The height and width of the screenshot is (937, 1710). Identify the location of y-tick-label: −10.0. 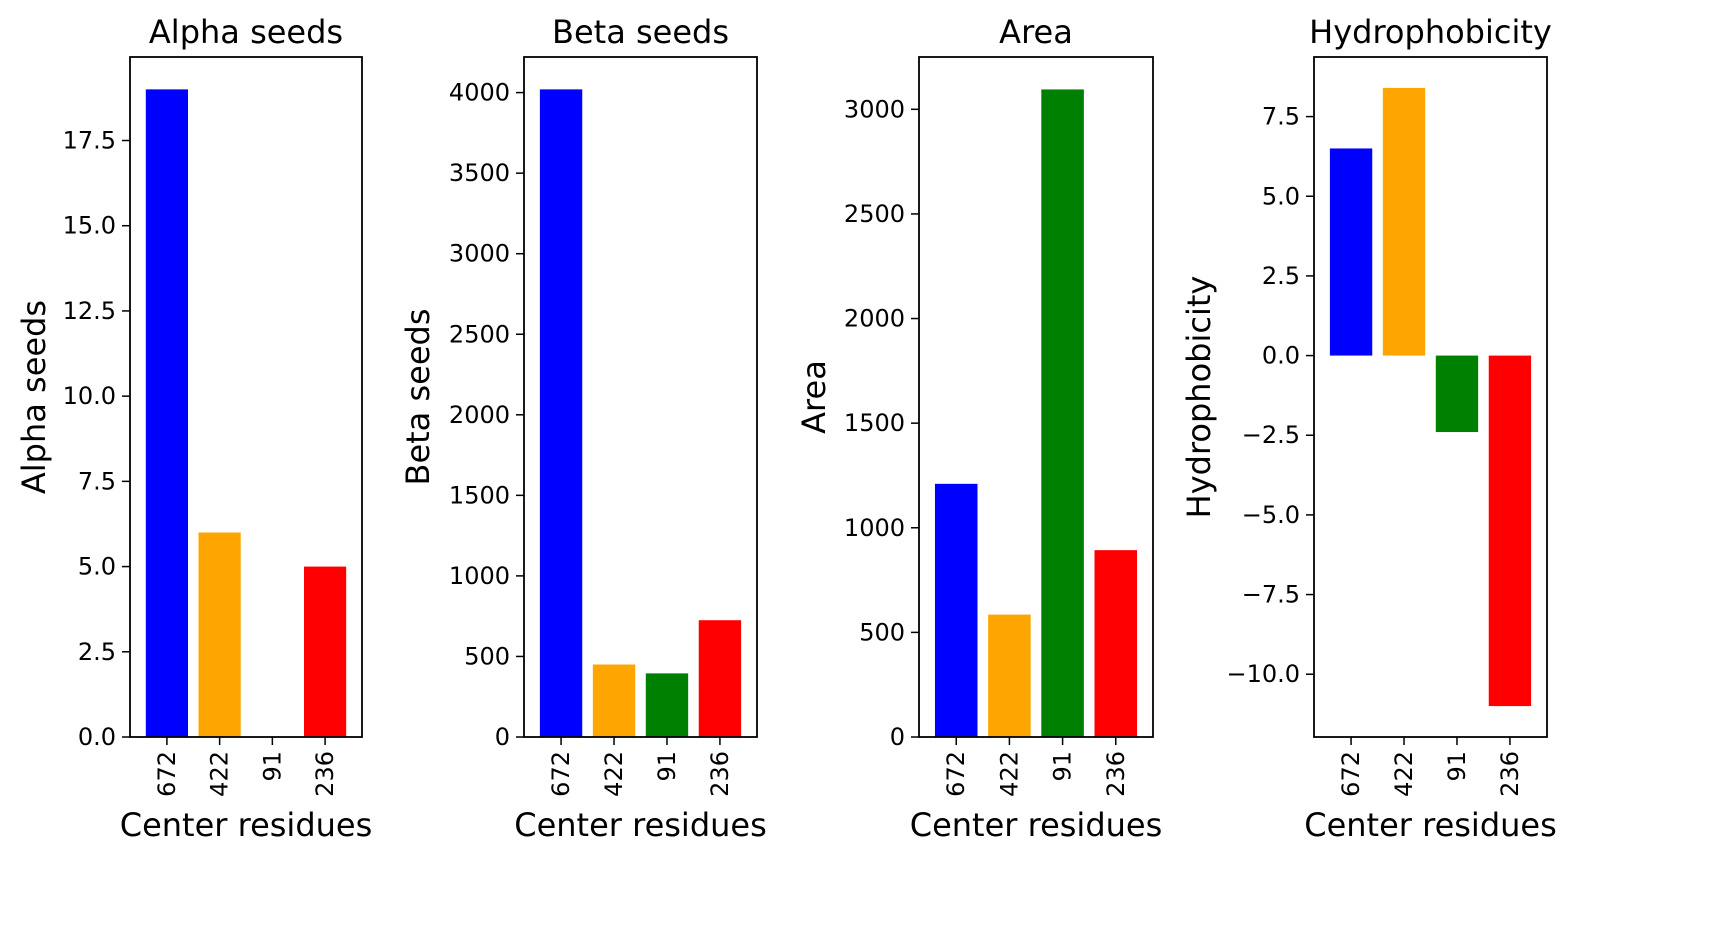
(1263, 674).